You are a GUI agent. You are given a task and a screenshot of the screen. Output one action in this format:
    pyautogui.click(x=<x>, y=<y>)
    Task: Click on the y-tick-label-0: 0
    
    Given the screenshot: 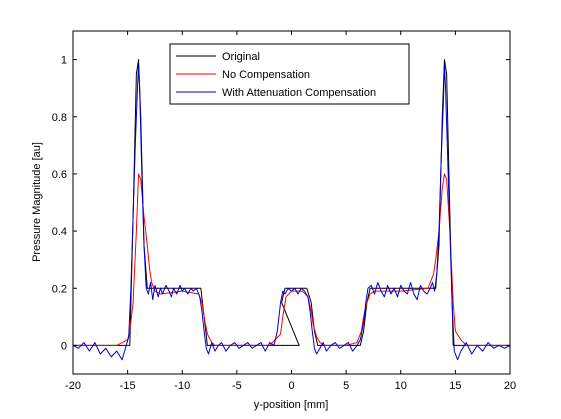 What is the action you would take?
    pyautogui.click(x=64, y=346)
    